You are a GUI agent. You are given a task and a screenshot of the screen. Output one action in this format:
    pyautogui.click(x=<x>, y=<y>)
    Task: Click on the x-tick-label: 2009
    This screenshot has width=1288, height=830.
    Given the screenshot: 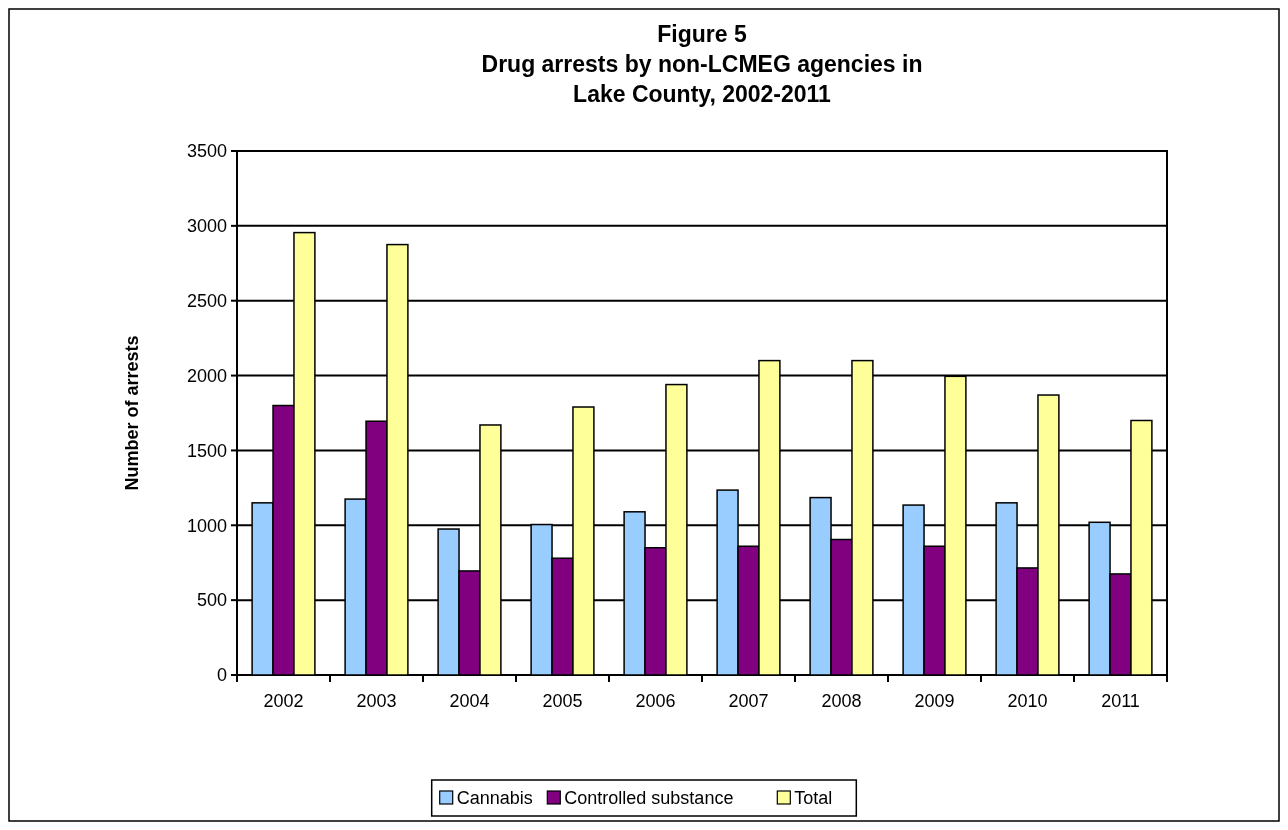 What is the action you would take?
    pyautogui.click(x=934, y=701)
    